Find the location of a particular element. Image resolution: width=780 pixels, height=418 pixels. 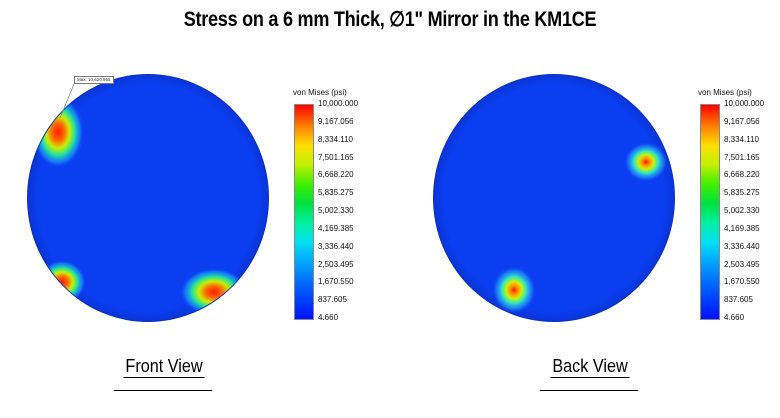

back-hotspot-bottom-left is located at coordinates (514, 290).